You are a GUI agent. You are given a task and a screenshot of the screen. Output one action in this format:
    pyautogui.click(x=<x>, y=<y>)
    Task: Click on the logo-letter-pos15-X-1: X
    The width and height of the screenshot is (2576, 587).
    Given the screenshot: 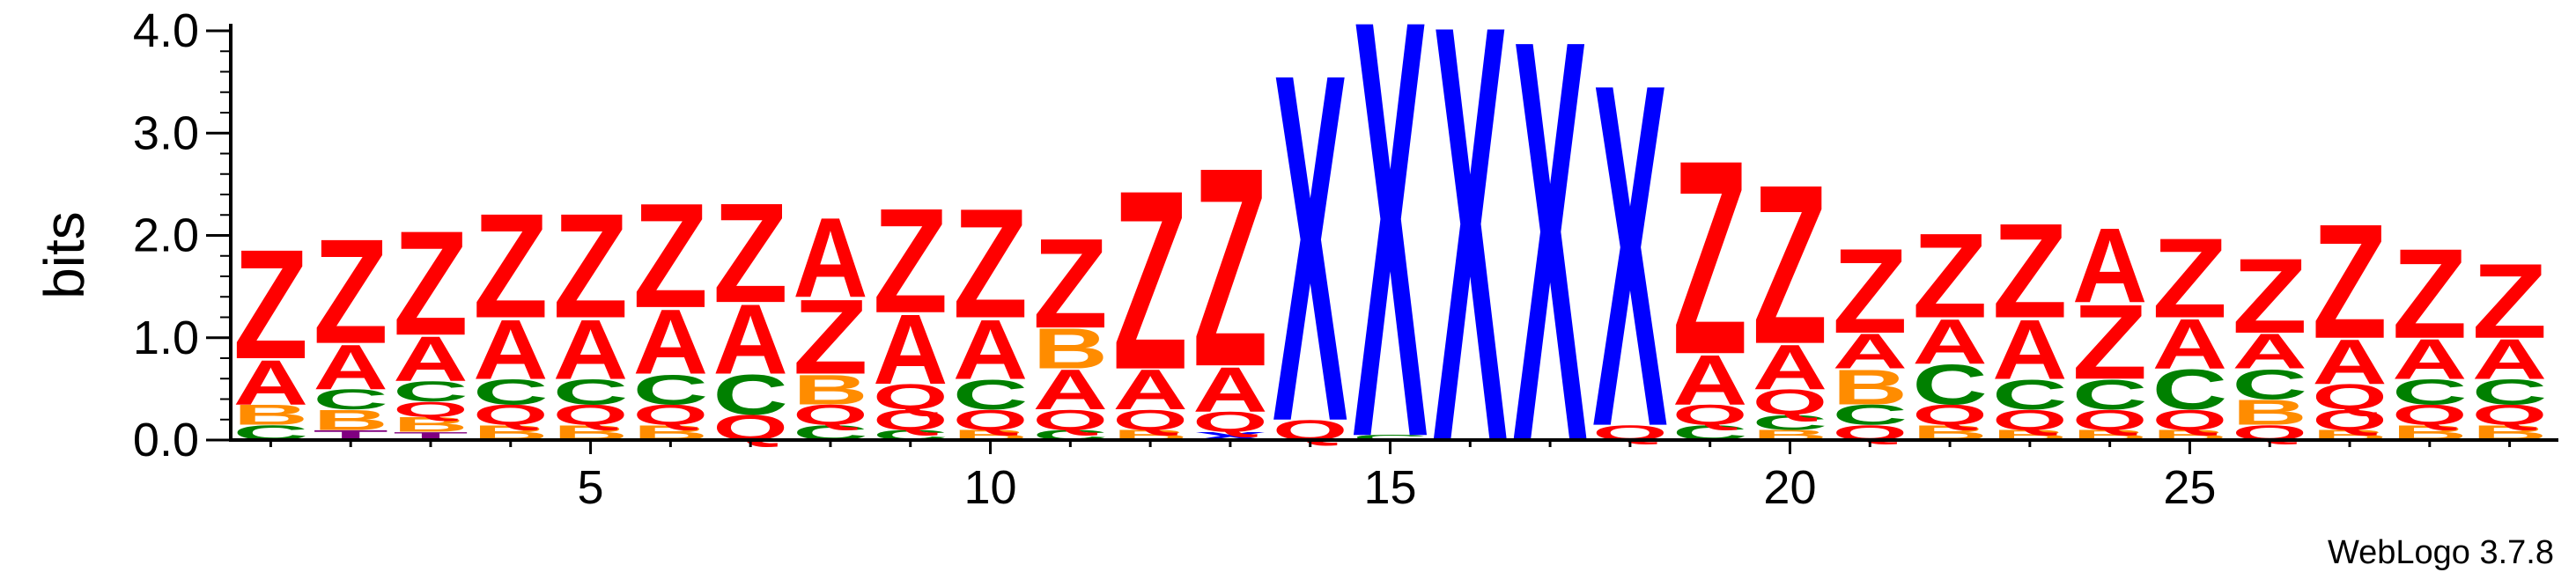 What is the action you would take?
    pyautogui.click(x=1390, y=281)
    